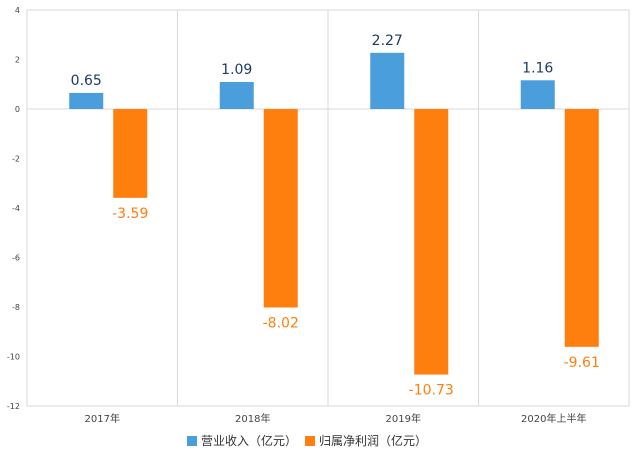  I want to click on data-label: 1.09, so click(236, 70).